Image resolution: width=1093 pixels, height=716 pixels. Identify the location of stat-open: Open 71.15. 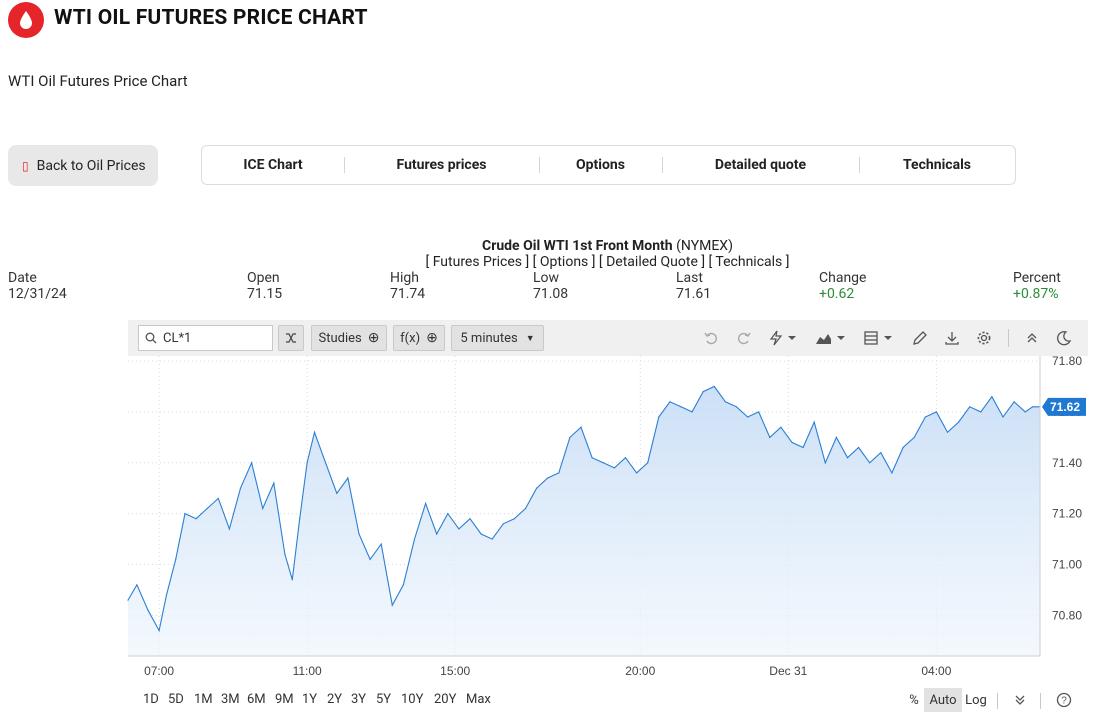
(264, 286).